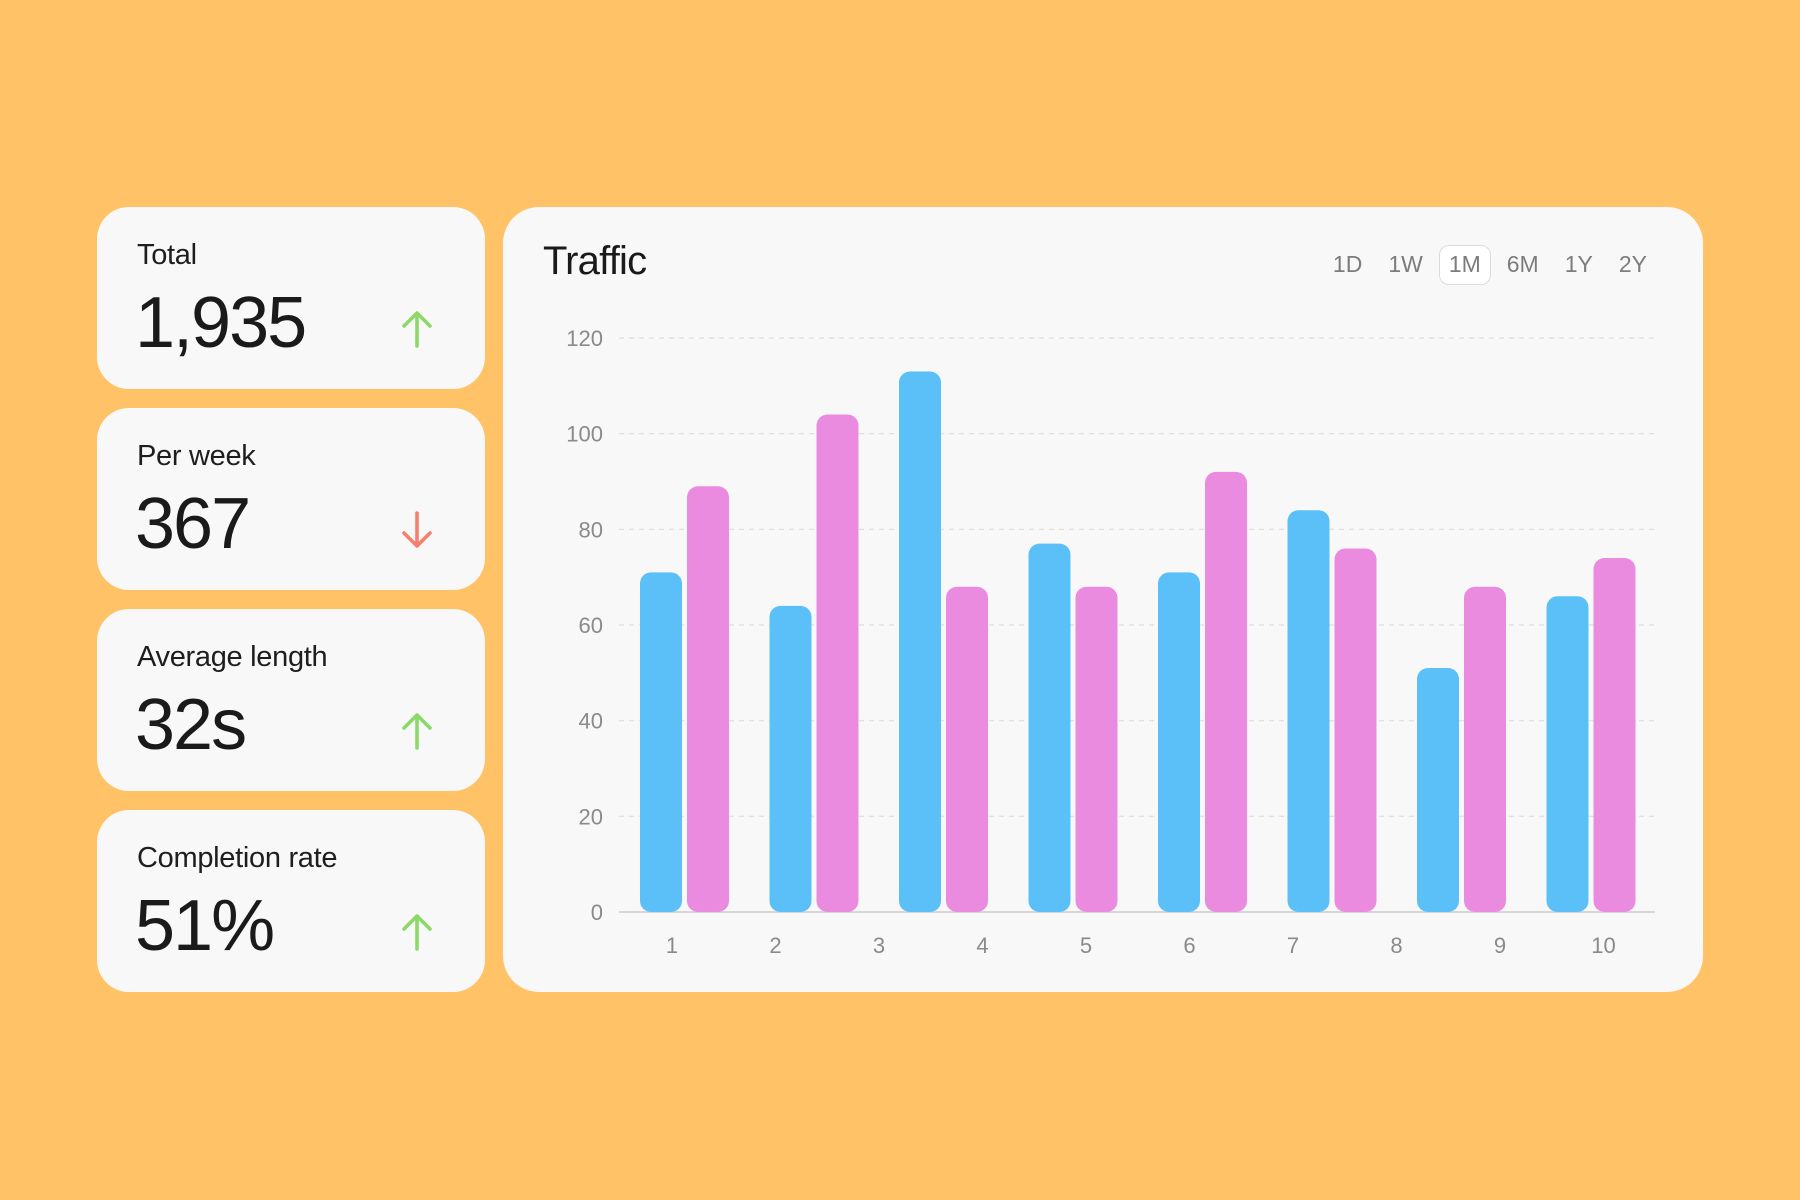 This screenshot has height=1200, width=1800. I want to click on stat-label: Total, so click(167, 255).